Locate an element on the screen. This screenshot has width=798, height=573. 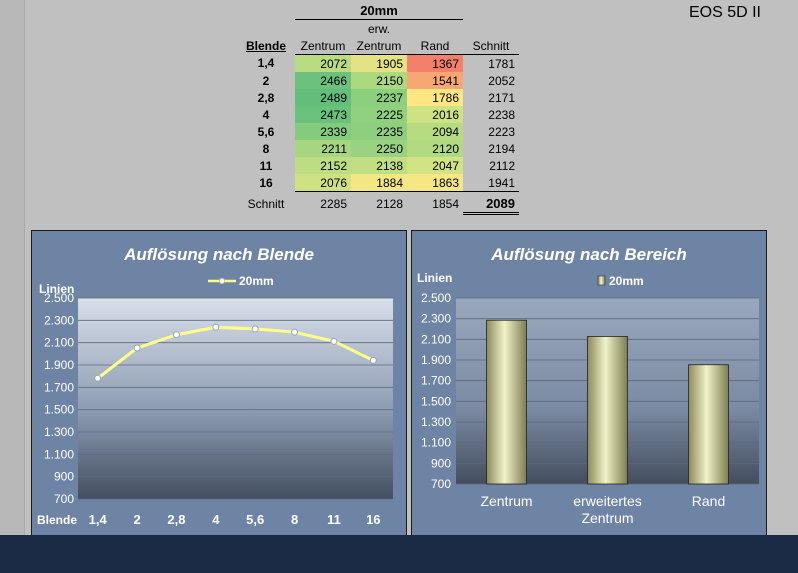
average-row: Schnitt 2285 2128 1854 2089 is located at coordinates (378, 203).